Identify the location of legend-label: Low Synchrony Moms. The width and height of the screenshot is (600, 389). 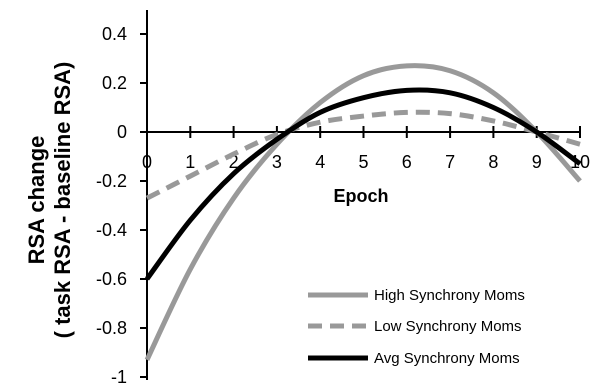
(448, 326).